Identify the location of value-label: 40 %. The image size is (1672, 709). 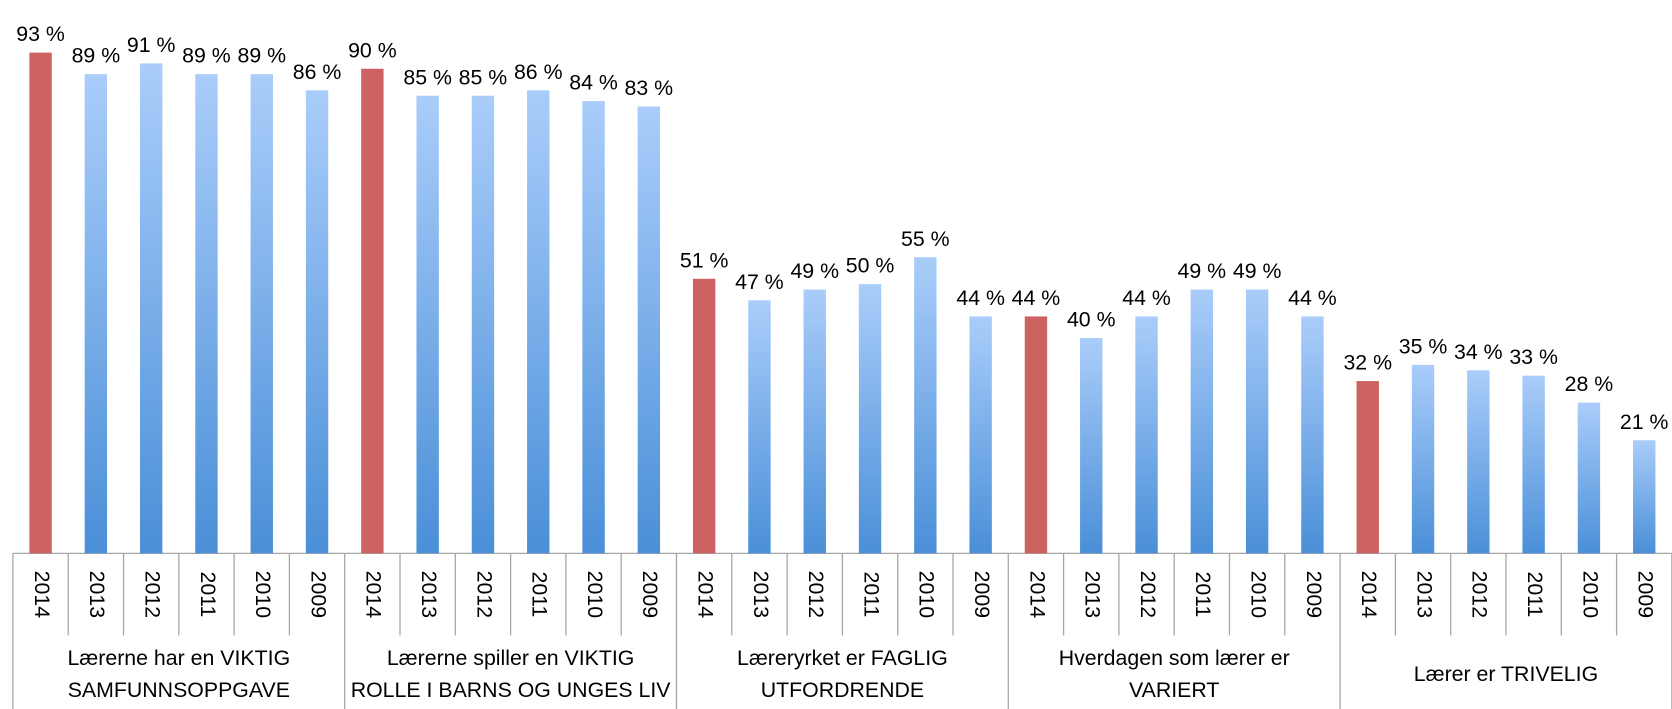
(1091, 320).